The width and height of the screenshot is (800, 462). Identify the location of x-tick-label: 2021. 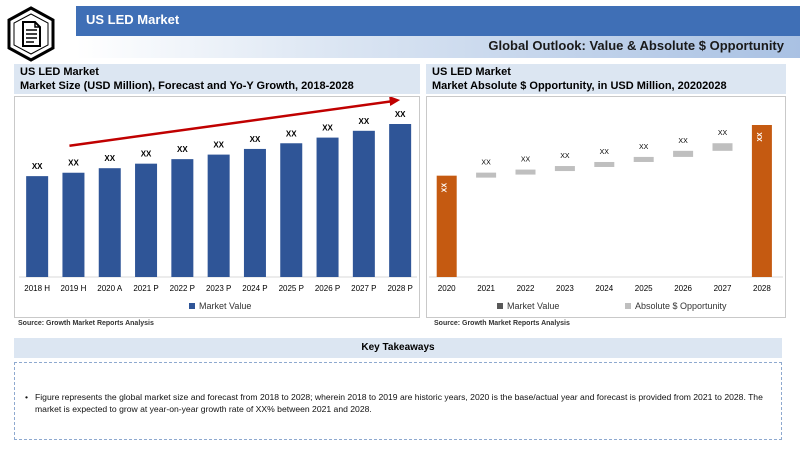
(486, 288).